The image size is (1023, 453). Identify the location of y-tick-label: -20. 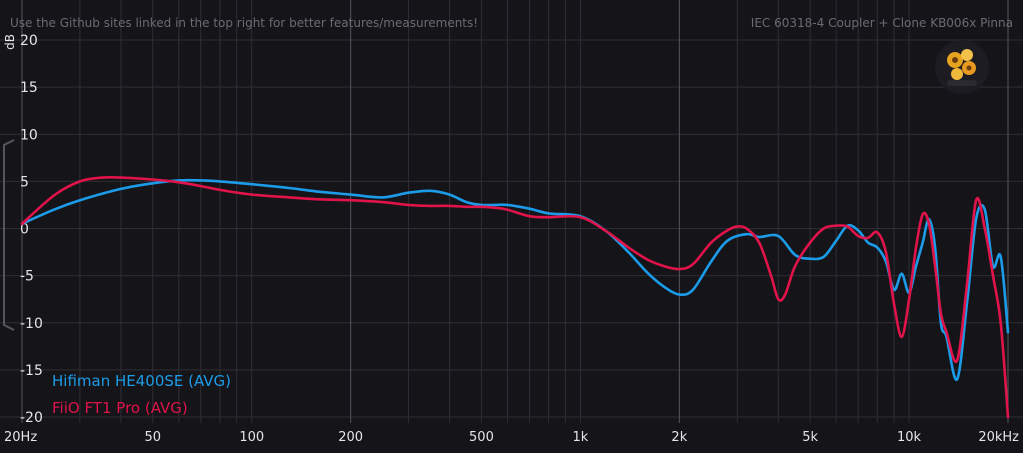
(31, 418).